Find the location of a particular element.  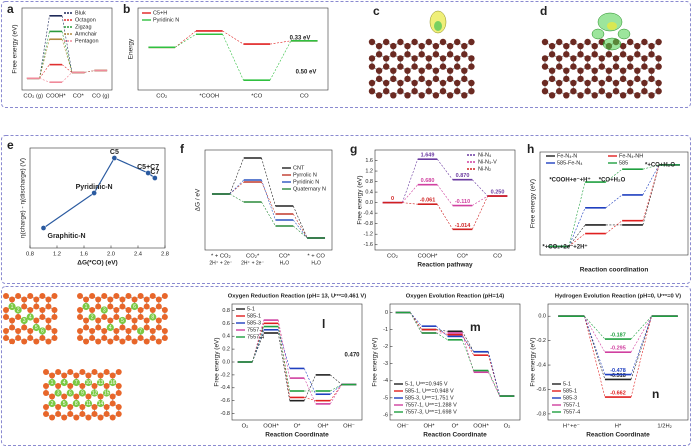

legend-label: 585 is located at coordinates (623, 163).